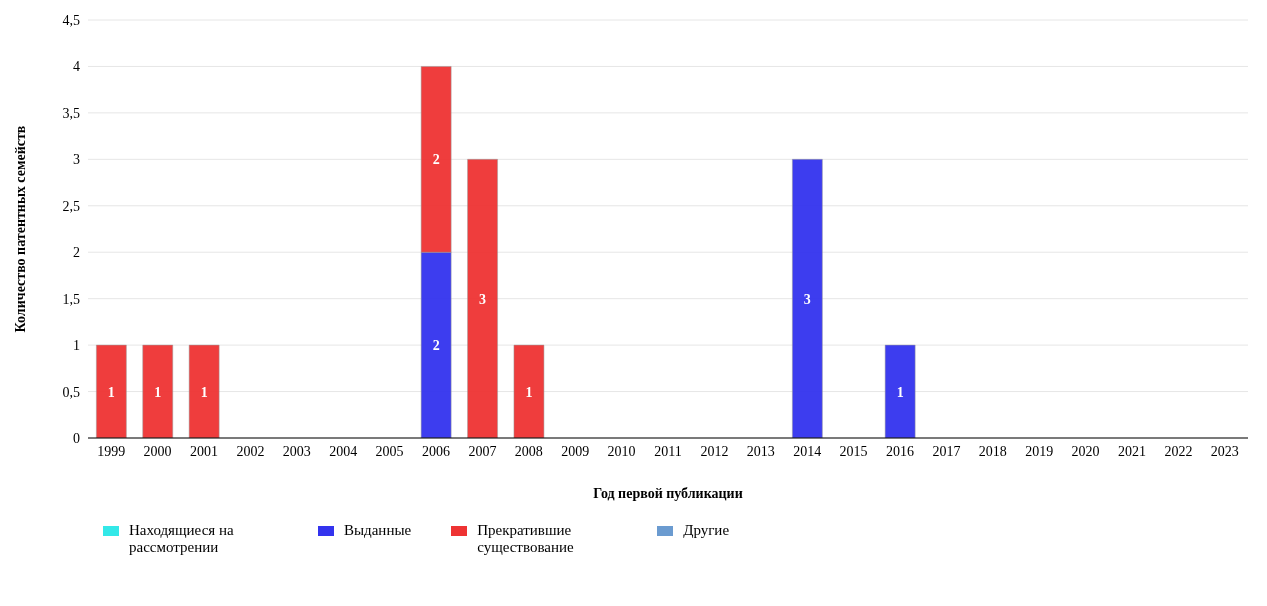  Describe the element at coordinates (436, 451) in the screenshot. I see `x-tick-label: 2006` at that location.